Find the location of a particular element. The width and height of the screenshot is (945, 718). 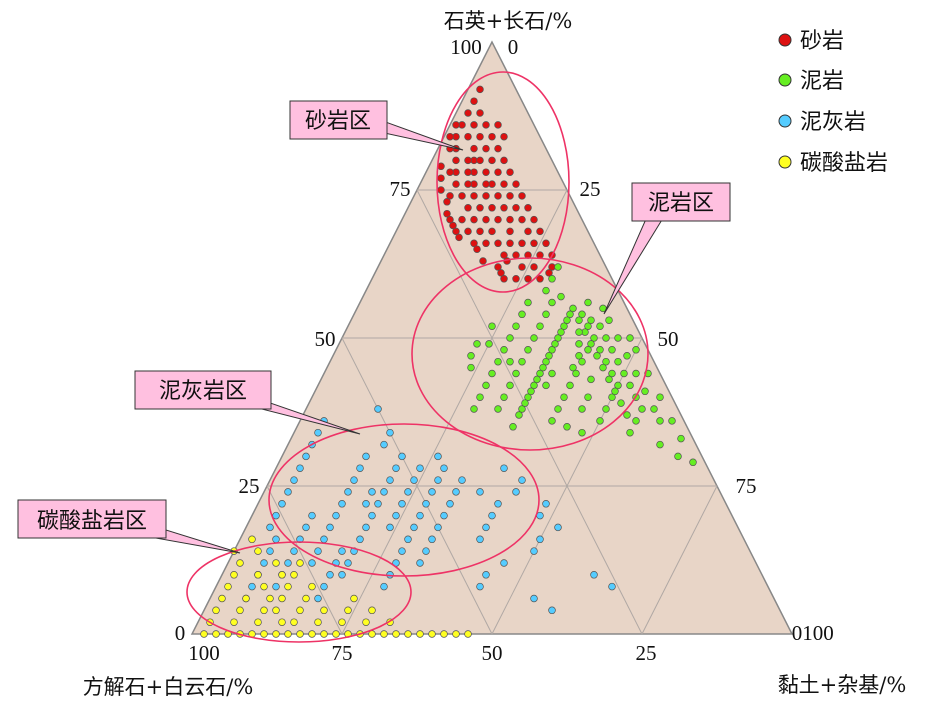

legend-item-marl: 泥灰岩 is located at coordinates (822, 122).